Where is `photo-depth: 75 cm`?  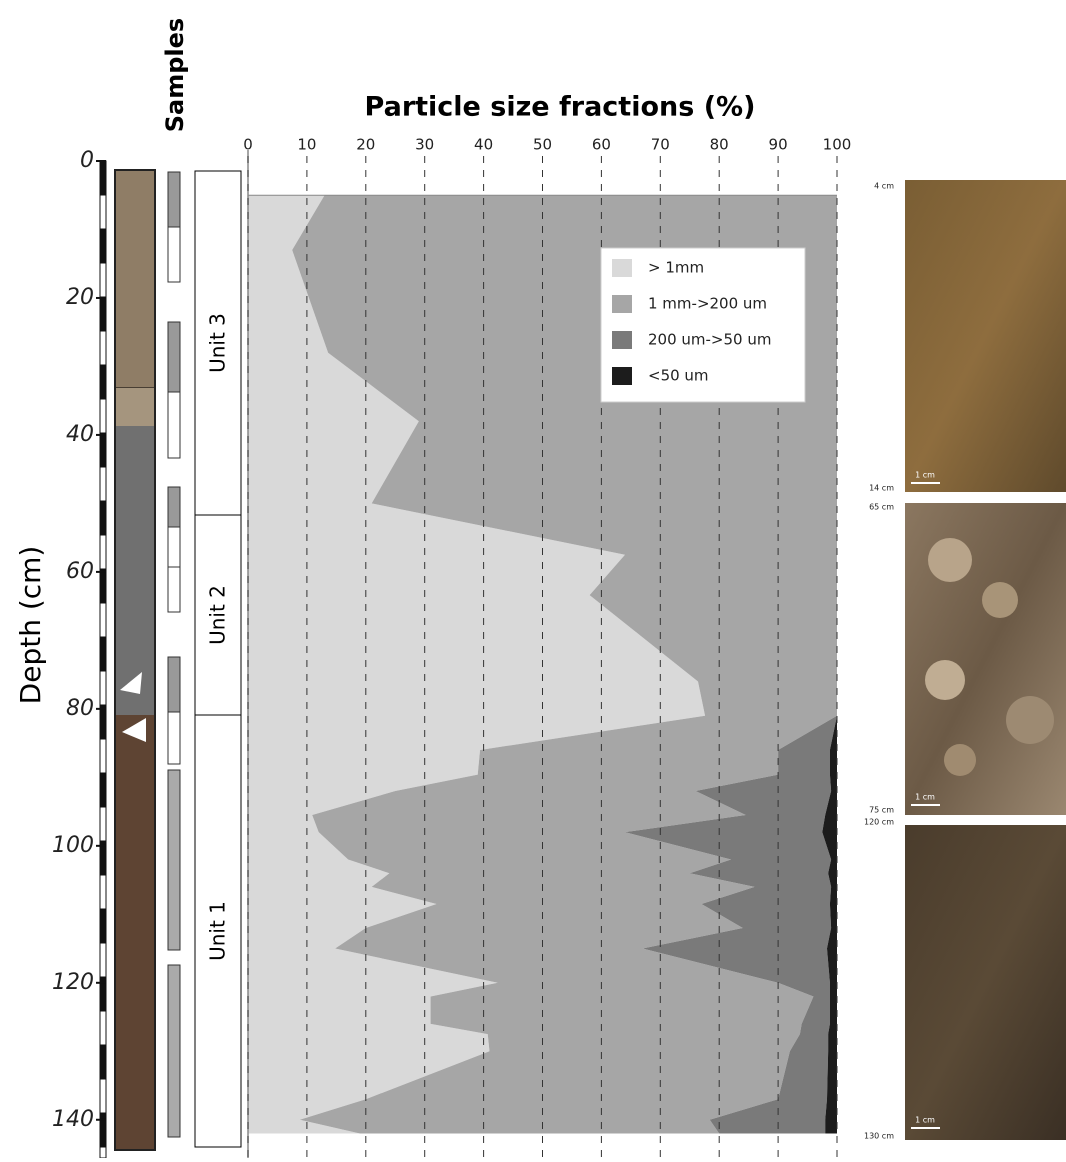
photo-depth: 75 cm is located at coordinates (881, 810).